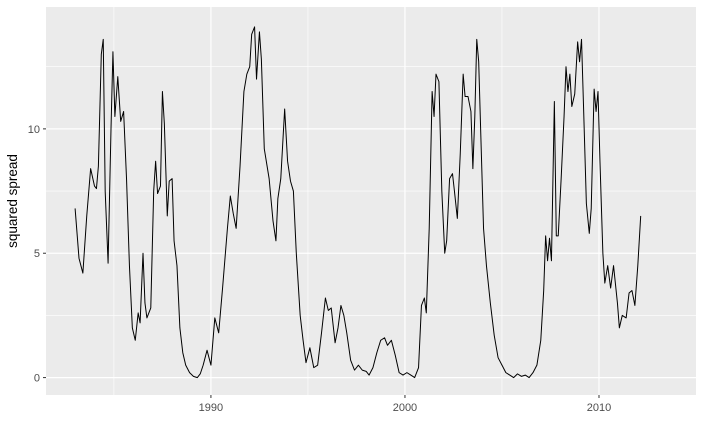 The width and height of the screenshot is (703, 440). I want to click on x-tick-label: 2010, so click(599, 408).